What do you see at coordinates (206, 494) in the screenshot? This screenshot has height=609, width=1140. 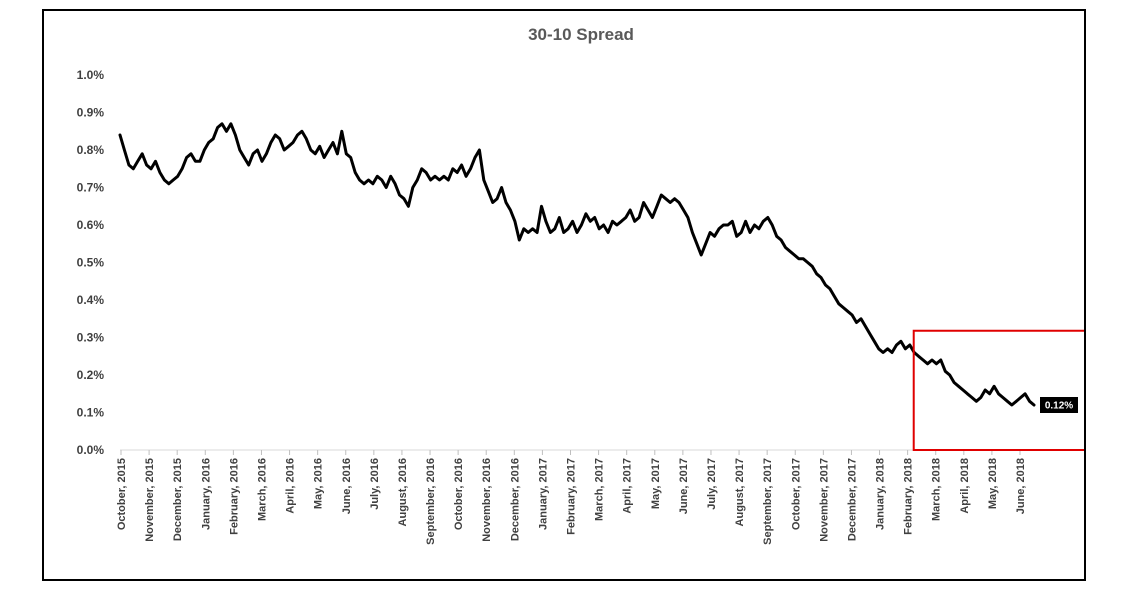 I see `x-tick-label: January, 2016` at bounding box center [206, 494].